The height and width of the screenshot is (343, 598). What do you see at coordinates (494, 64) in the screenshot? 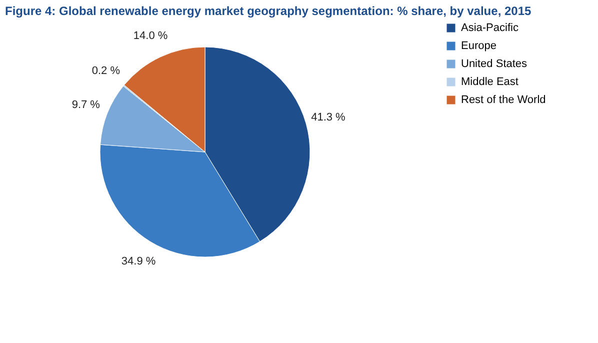
I see `legend-label: United States` at bounding box center [494, 64].